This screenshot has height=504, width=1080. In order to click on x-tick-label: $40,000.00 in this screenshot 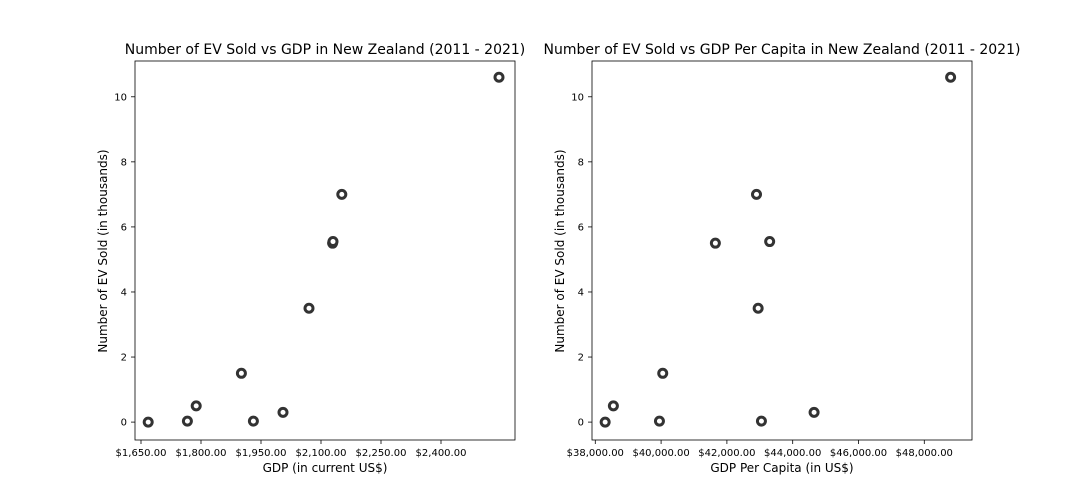, I will do `click(660, 453)`.